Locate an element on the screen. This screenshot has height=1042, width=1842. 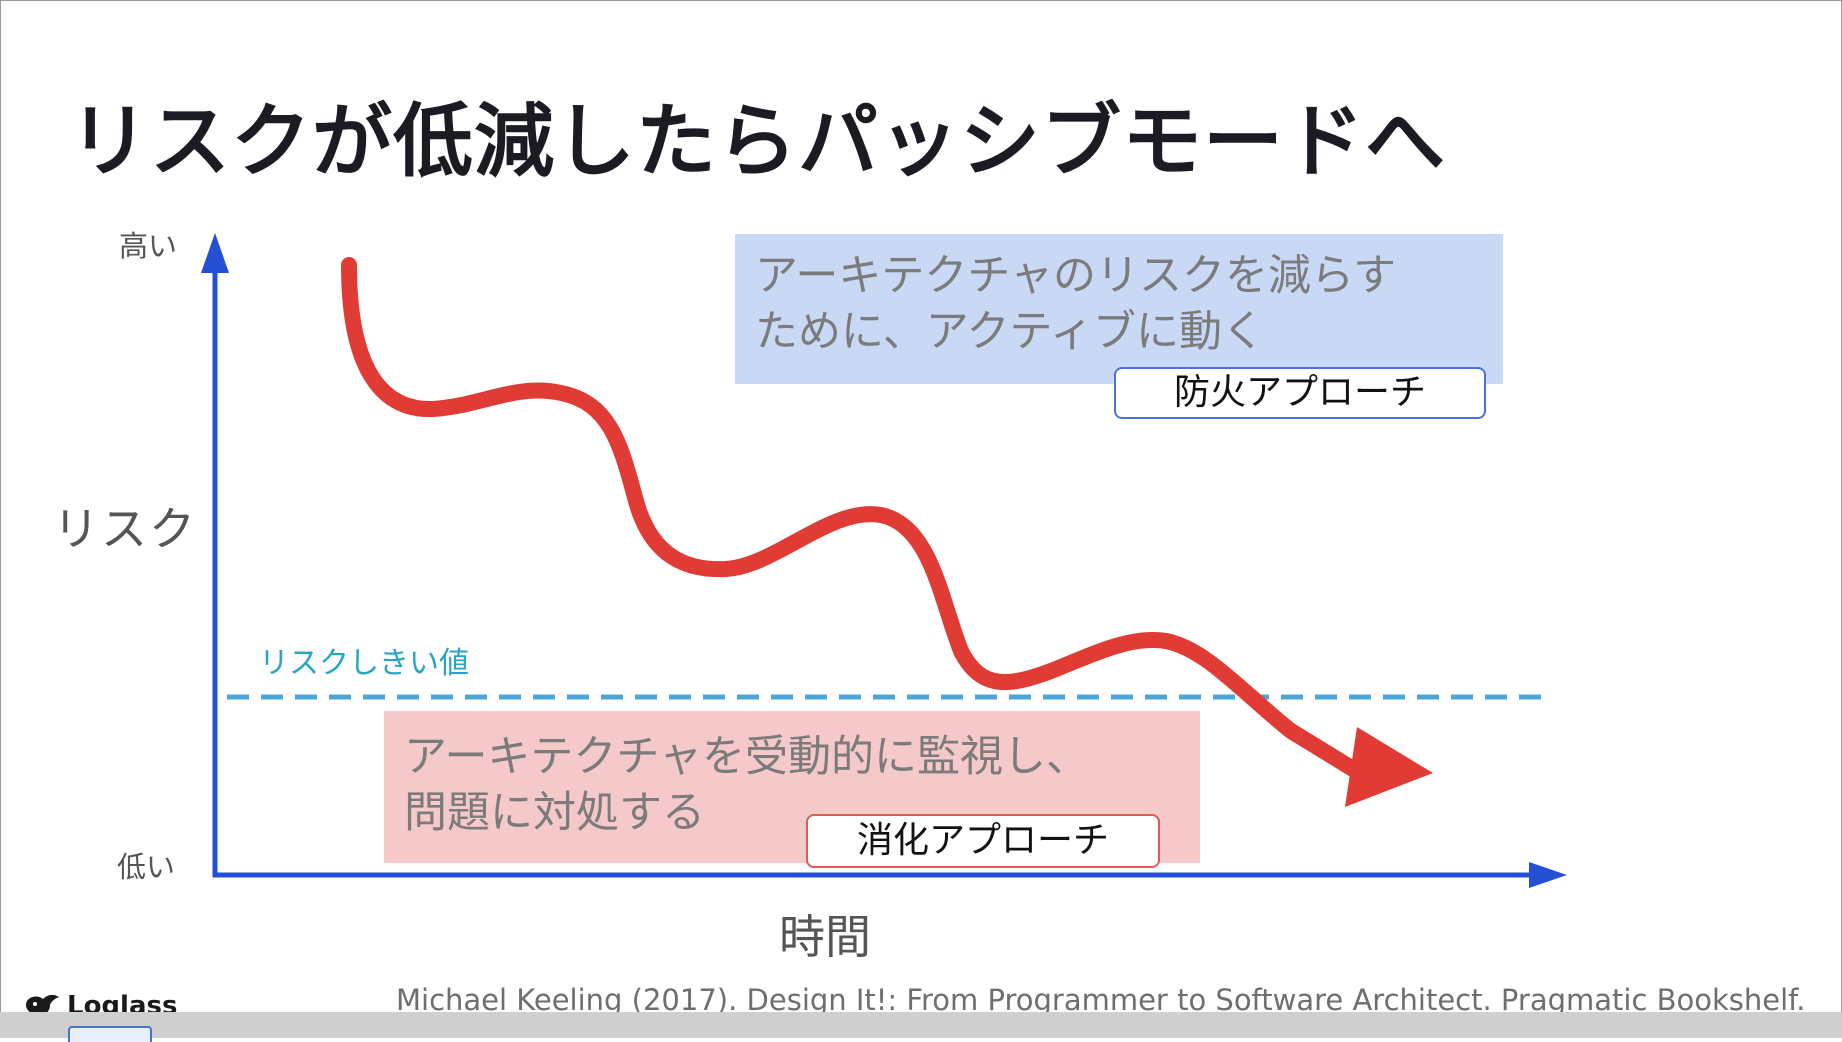
y-axis-label: リスク is located at coordinates (125, 529).